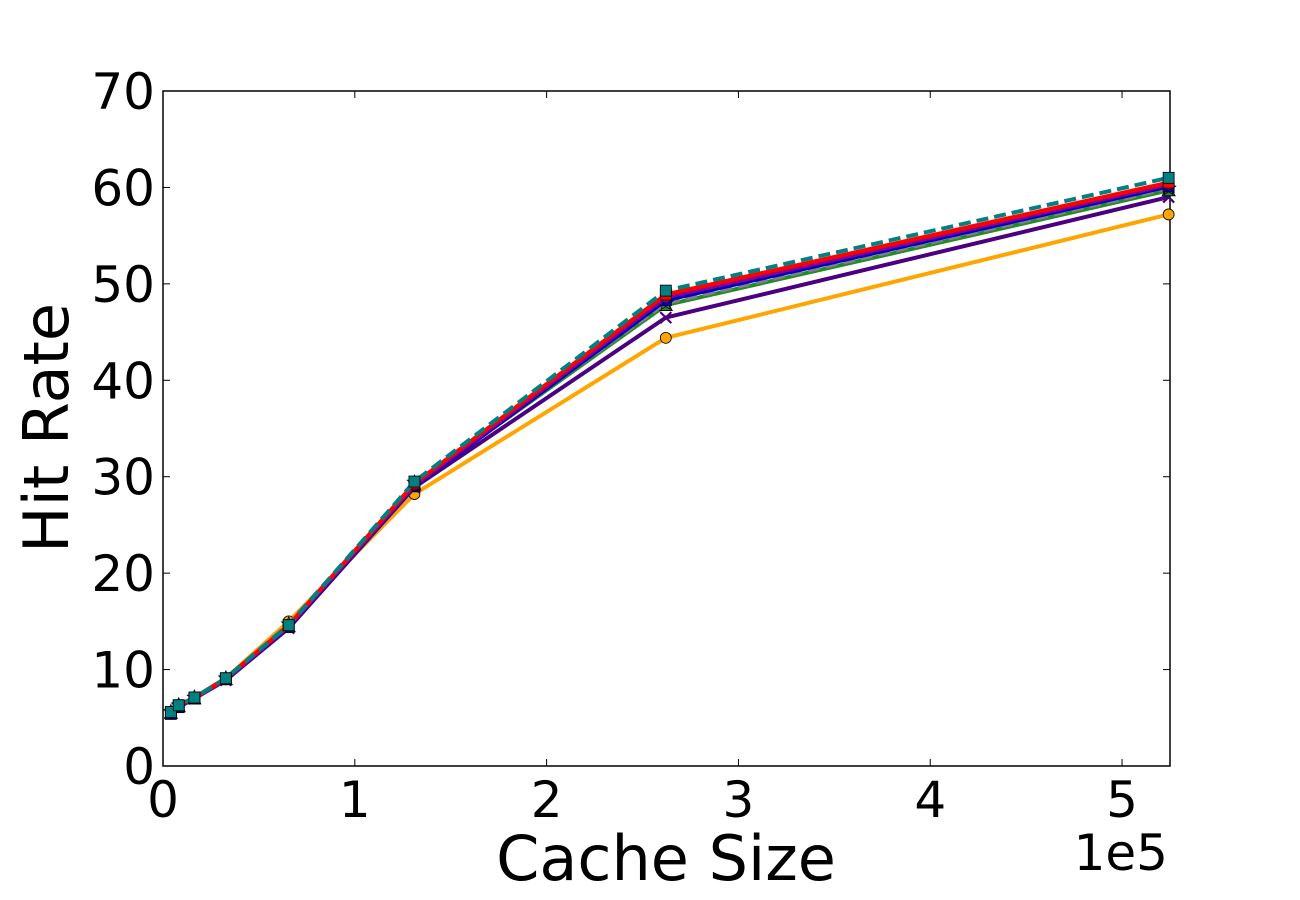  Describe the element at coordinates (123, 285) in the screenshot. I see `y-tick-label: 50` at that location.